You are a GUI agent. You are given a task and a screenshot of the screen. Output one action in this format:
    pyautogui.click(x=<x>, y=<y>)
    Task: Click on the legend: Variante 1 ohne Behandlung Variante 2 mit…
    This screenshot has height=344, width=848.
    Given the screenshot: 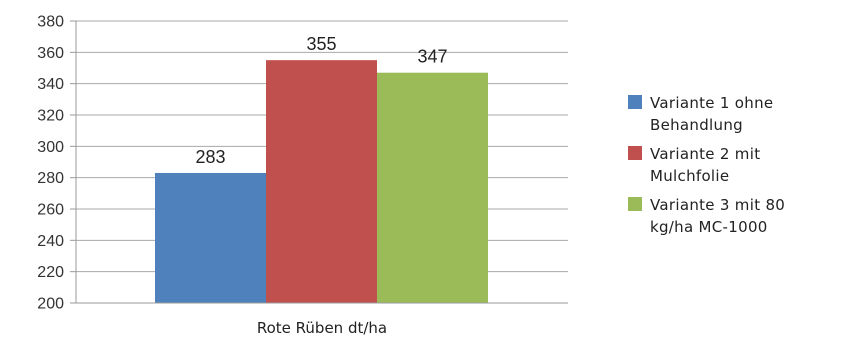 What is the action you would take?
    pyautogui.click(x=735, y=168)
    